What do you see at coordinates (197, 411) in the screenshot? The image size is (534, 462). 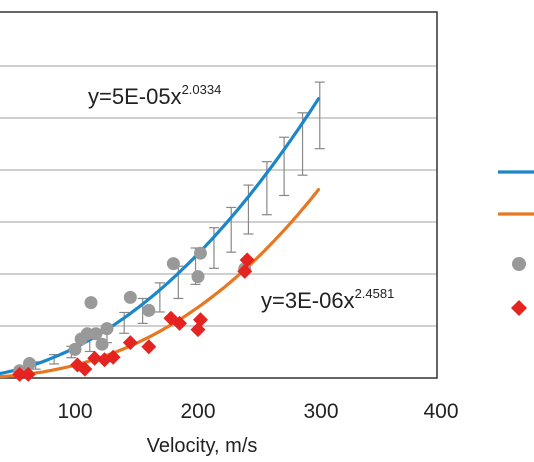 I see `x-tick-label: 200` at bounding box center [197, 411].